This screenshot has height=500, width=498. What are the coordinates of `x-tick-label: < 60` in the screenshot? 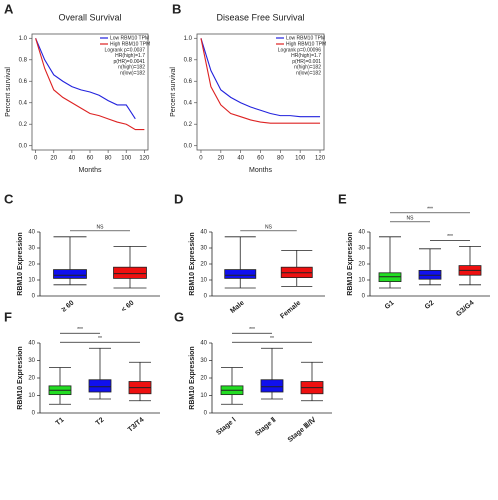 It's located at (127, 307).